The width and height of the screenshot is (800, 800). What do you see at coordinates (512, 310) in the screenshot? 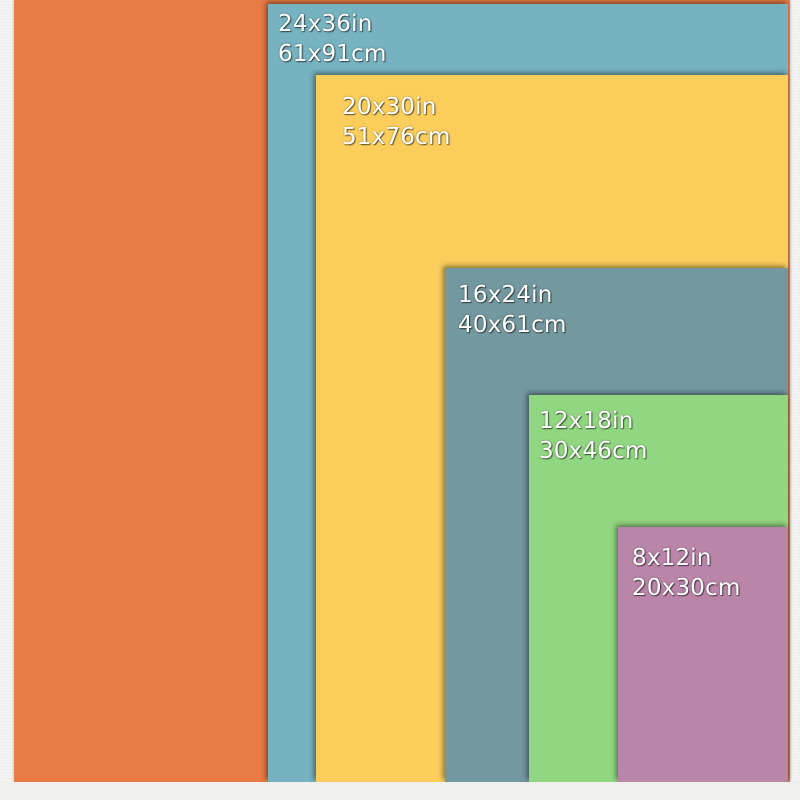
I see `size-label-16x24: 16x24in 40x61cm` at bounding box center [512, 310].